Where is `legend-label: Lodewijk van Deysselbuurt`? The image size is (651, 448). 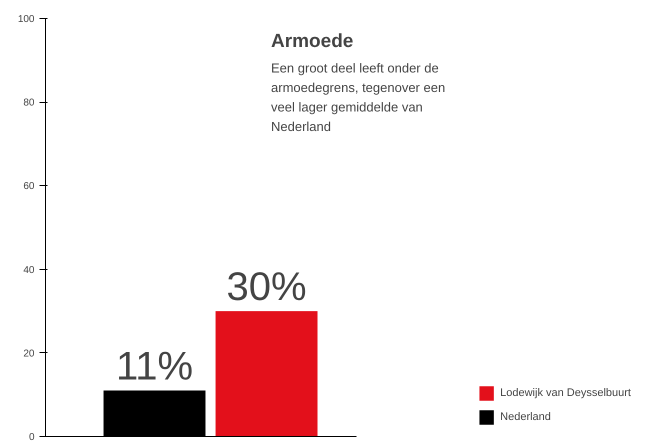 legend-label: Lodewijk van Deysselbuurt is located at coordinates (565, 393).